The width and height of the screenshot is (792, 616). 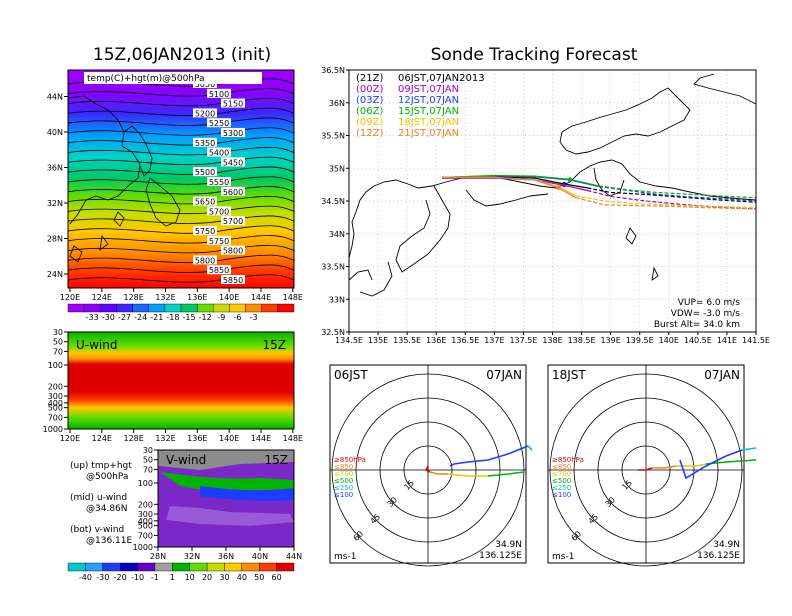 What do you see at coordinates (261, 438) in the screenshot?
I see `x-tick-label: 144E` at bounding box center [261, 438].